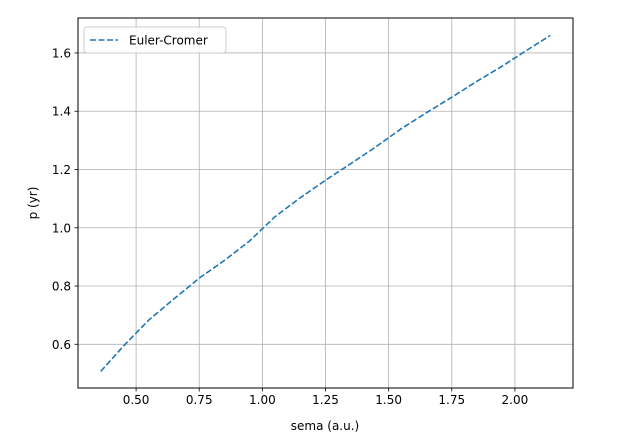 This screenshot has height=441, width=634. I want to click on x-tick-label: 2.00, so click(515, 400).